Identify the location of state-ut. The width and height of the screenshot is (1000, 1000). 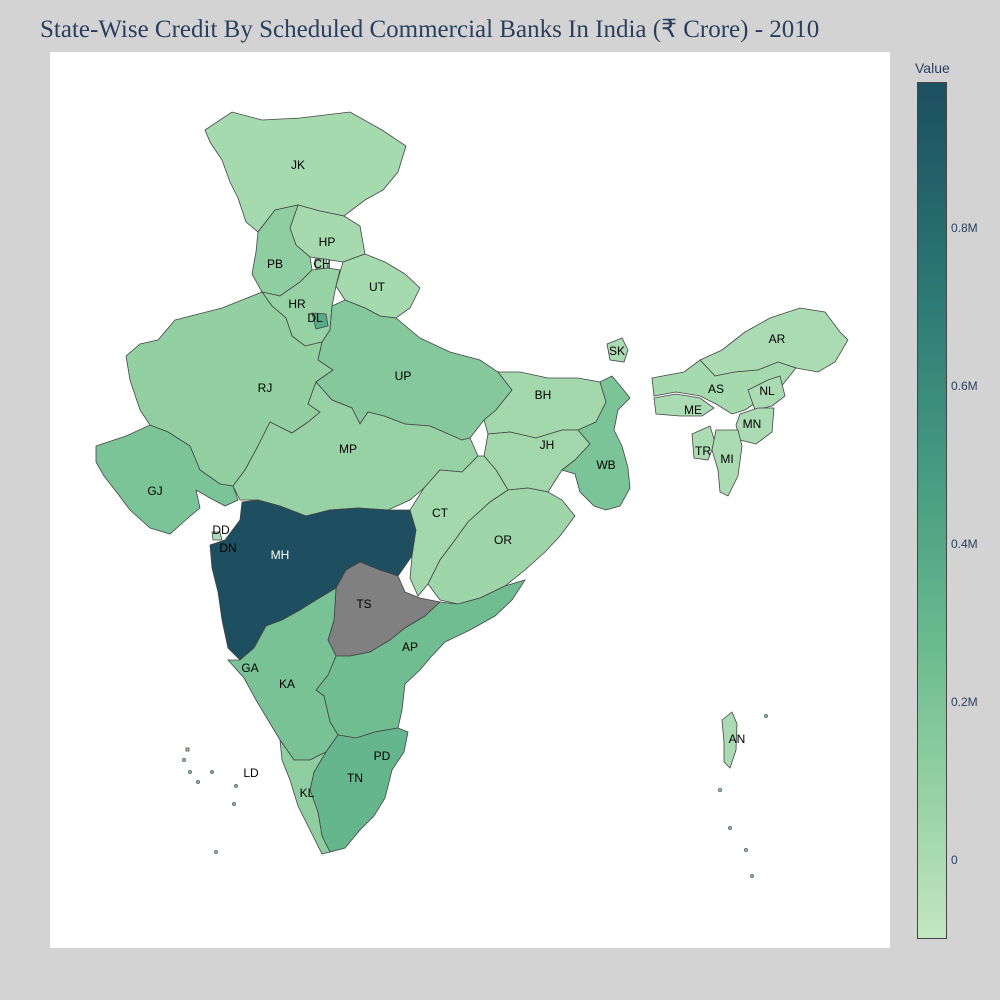
(378, 286).